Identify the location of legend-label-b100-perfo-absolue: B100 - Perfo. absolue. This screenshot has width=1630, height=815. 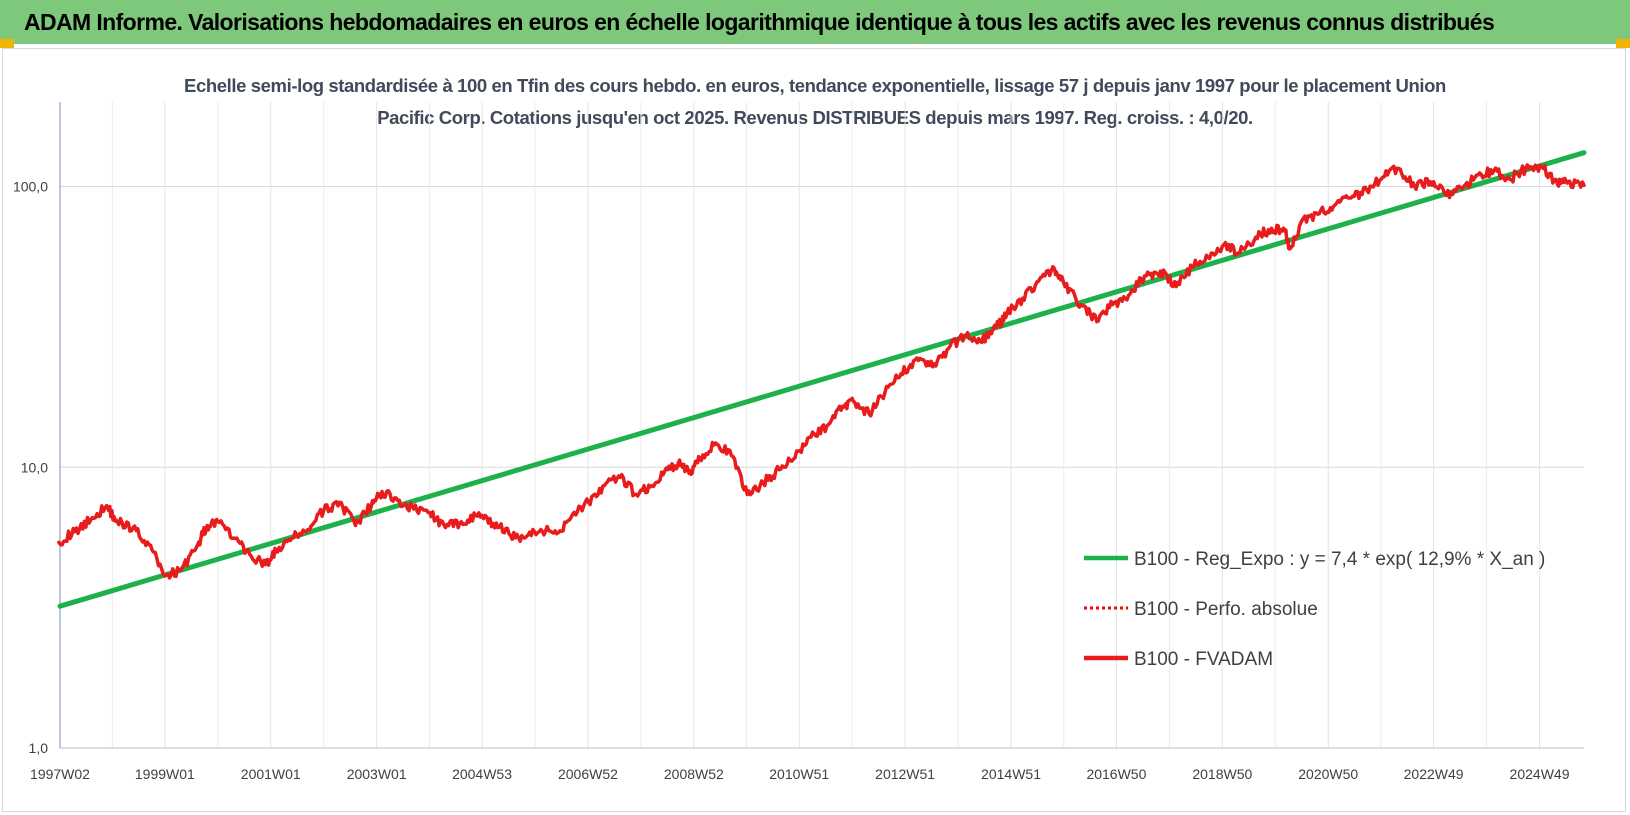
(1226, 609).